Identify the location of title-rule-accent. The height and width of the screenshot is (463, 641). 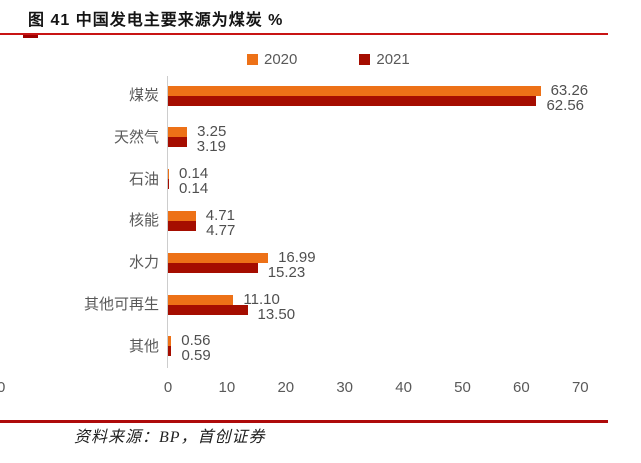
(30, 36).